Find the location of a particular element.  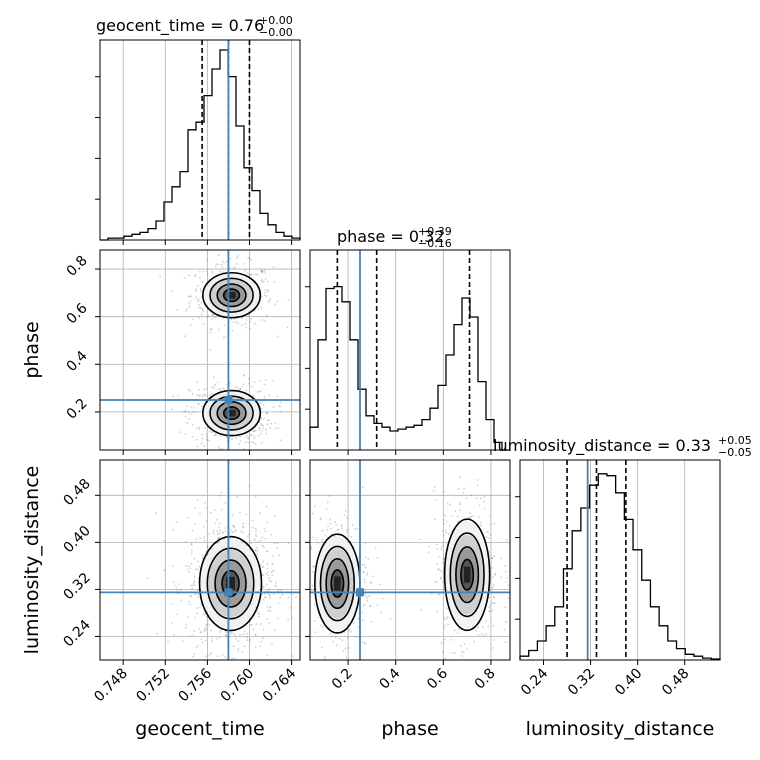

panel-geocent-time-phase-ytick-label-2: 0.6 is located at coordinates (77, 313).